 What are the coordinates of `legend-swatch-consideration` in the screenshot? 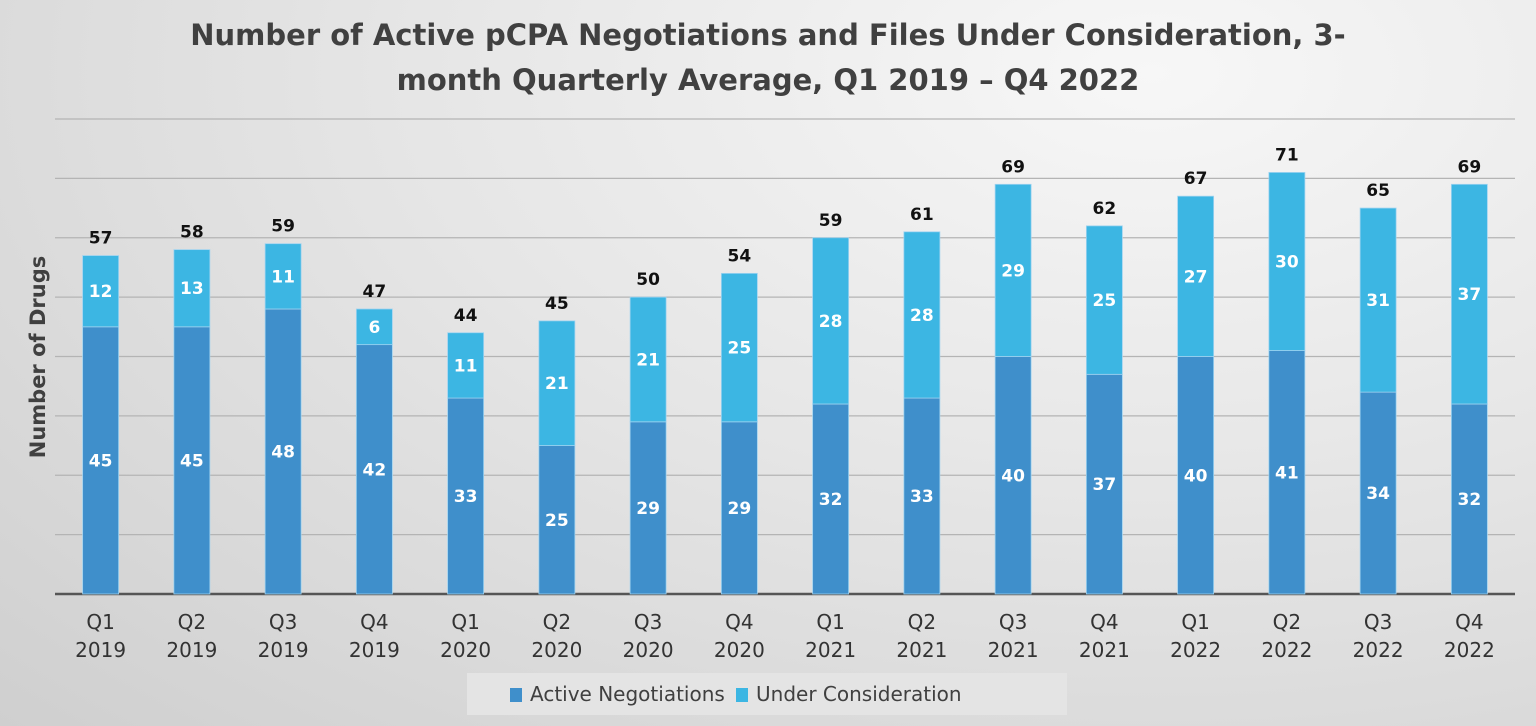 It's located at (742, 695).